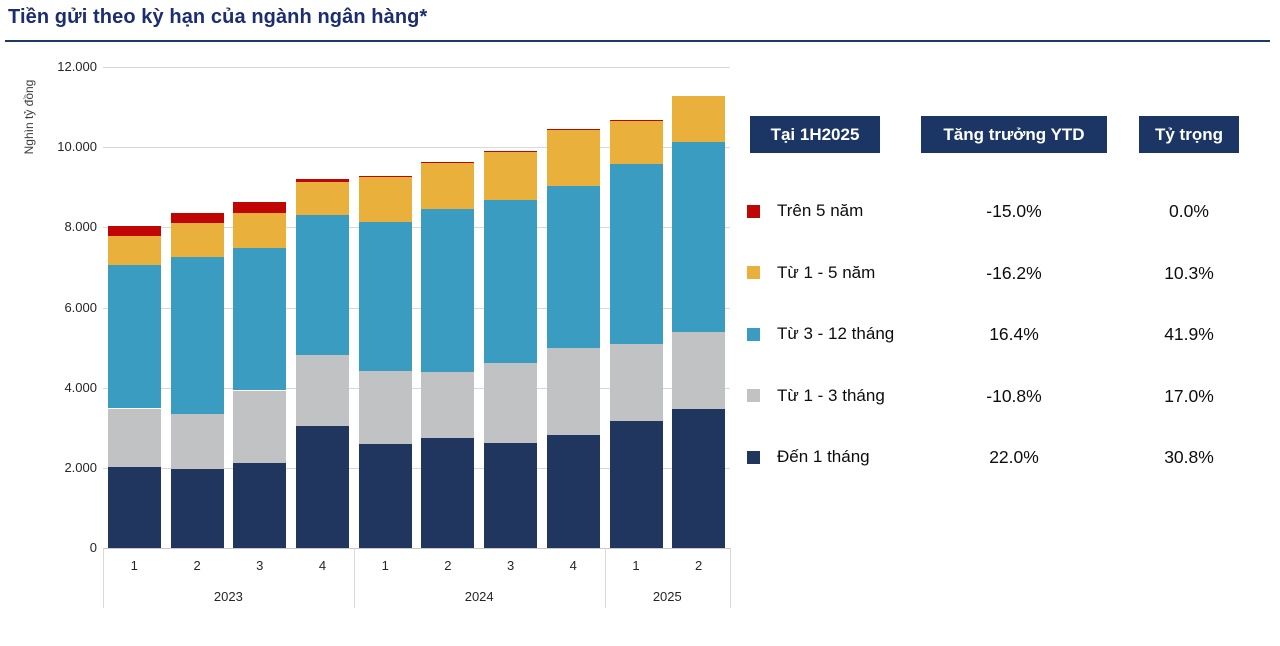 This screenshot has height=646, width=1280. Describe the element at coordinates (1014, 334) in the screenshot. I see `ytd-growth-value: 16.4%` at that location.